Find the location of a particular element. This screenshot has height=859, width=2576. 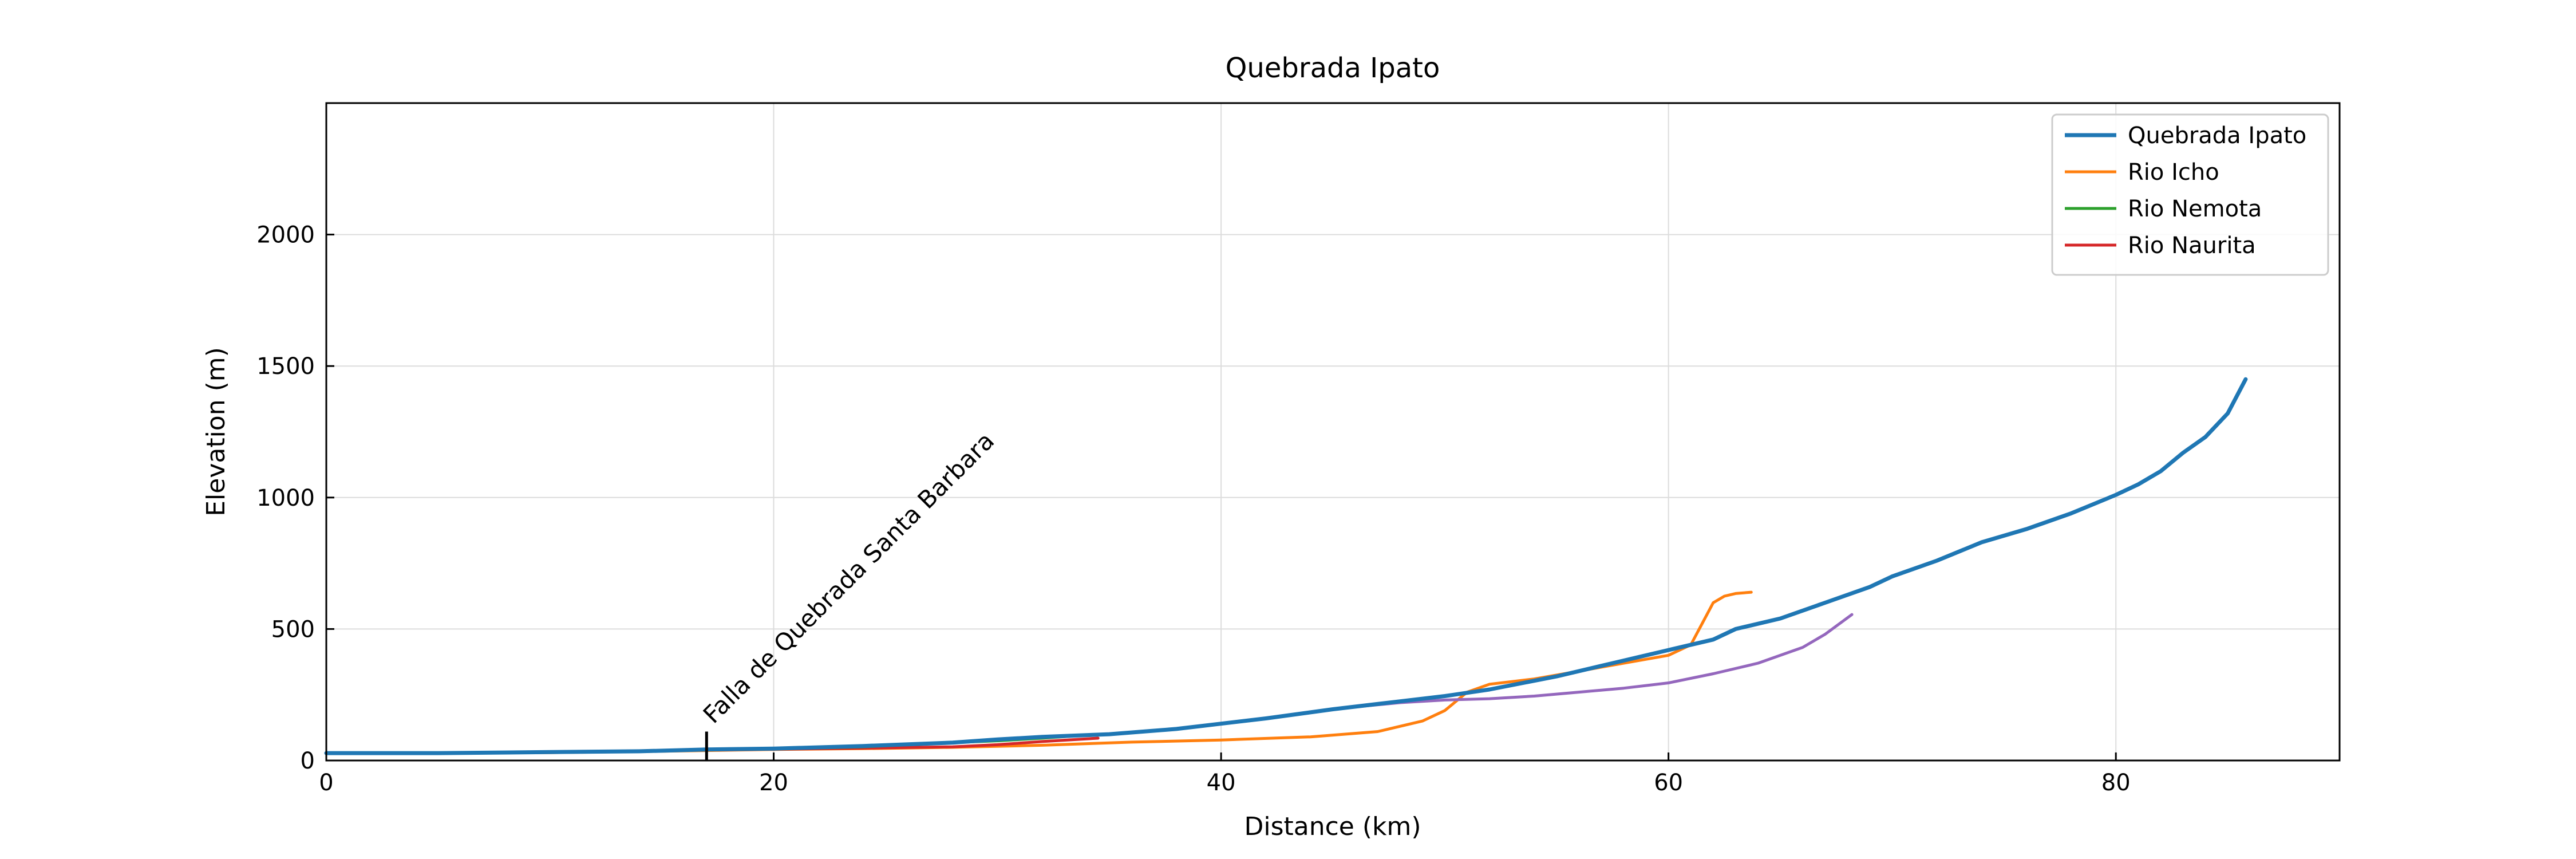

y-tick-label-500: 500 is located at coordinates (293, 629).